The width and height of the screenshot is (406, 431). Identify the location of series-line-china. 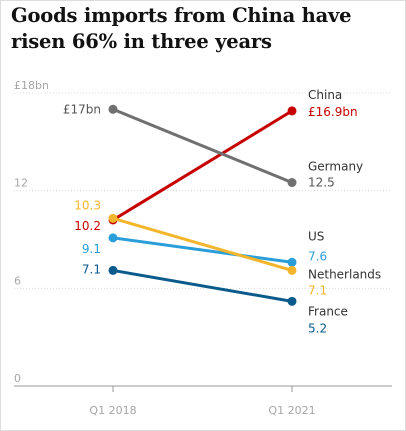
(202, 165).